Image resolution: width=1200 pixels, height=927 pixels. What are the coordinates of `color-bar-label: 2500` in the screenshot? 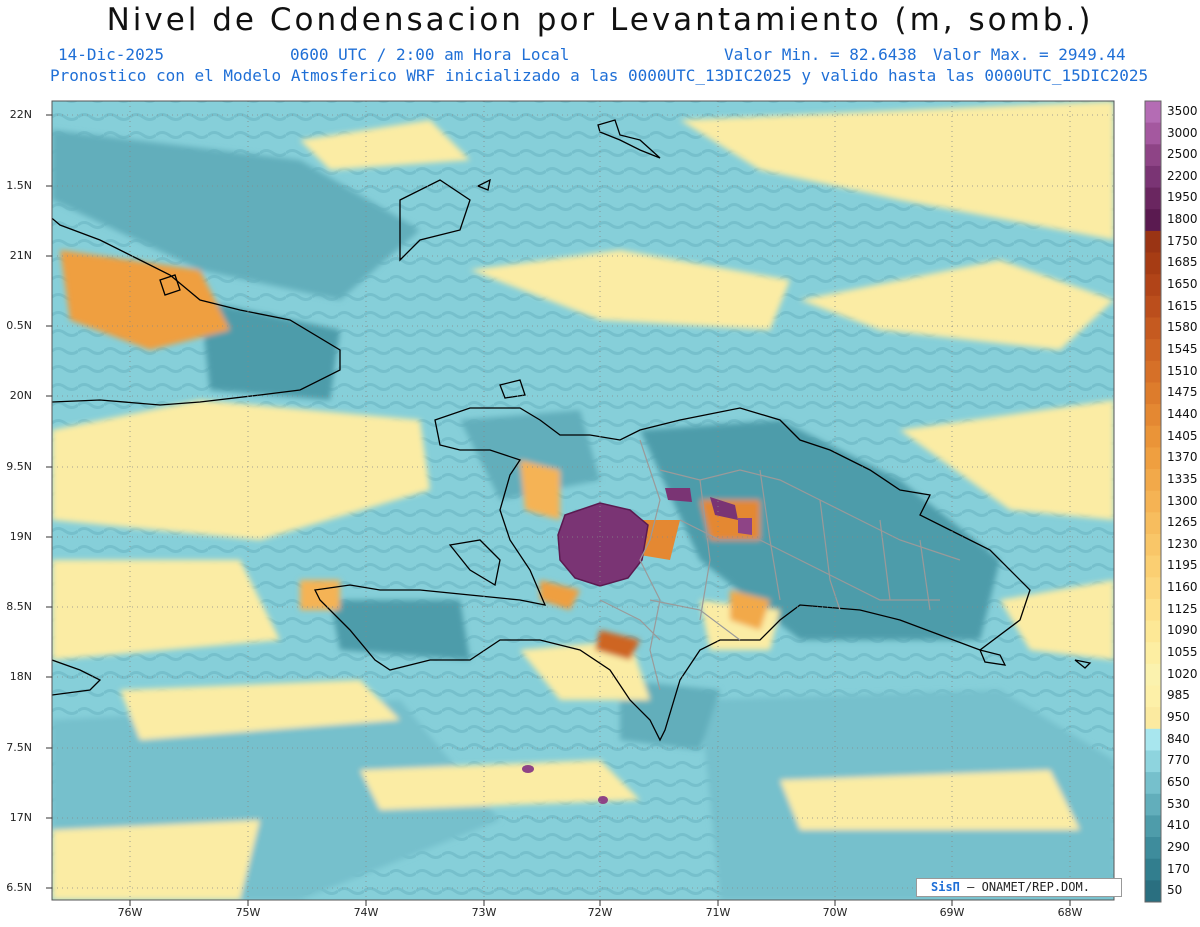 It's located at (1182, 154).